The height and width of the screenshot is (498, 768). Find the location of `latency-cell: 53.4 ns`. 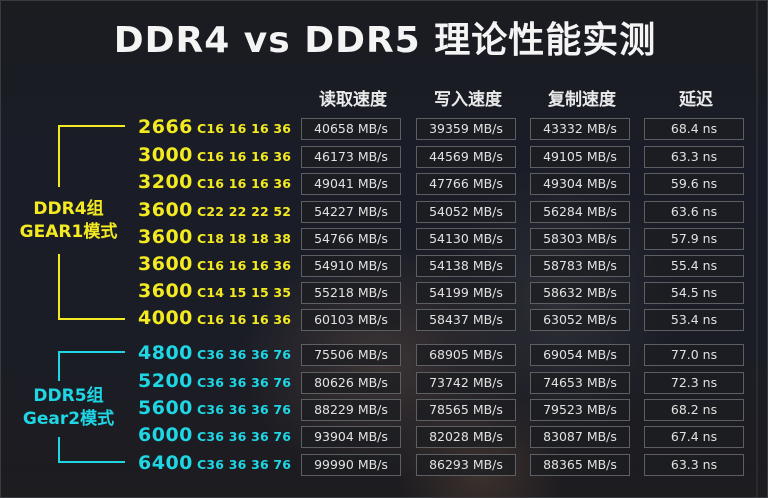

latency-cell: 53.4 ns is located at coordinates (694, 320).